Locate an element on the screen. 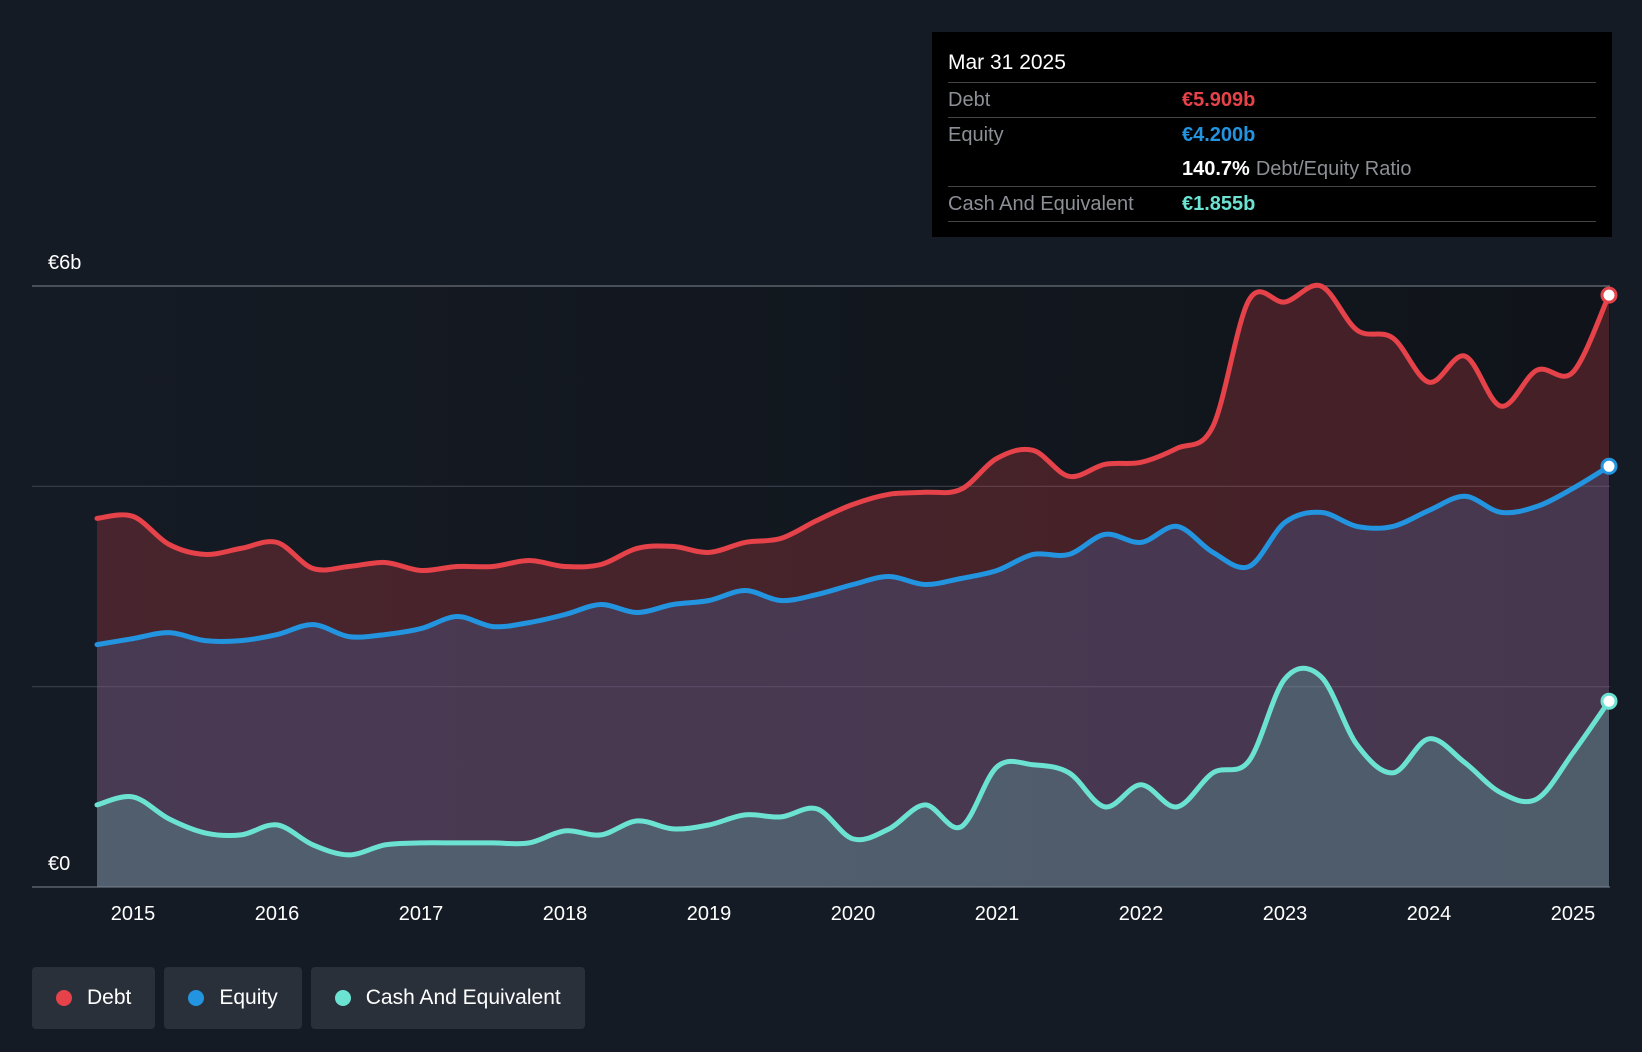  equity-end-marker is located at coordinates (1609, 466).